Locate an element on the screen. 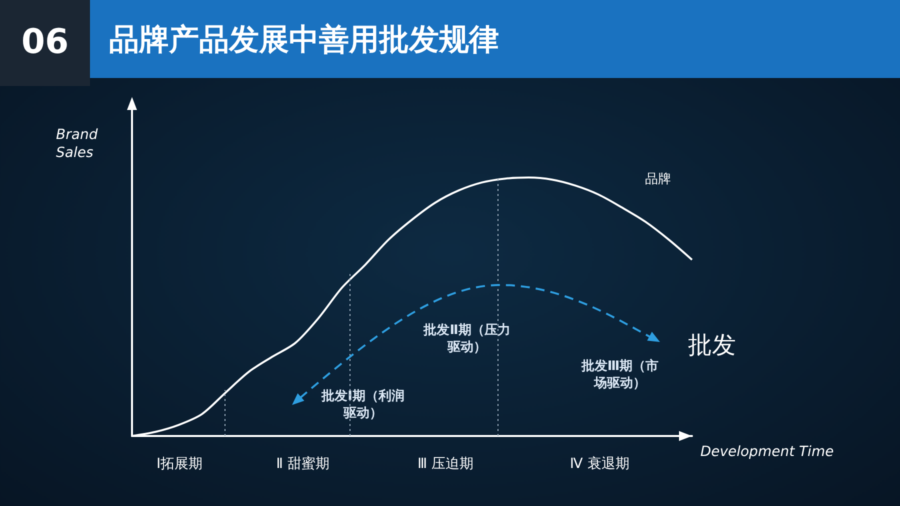 The width and height of the screenshot is (900, 506). text: 品牌 is located at coordinates (658, 180).